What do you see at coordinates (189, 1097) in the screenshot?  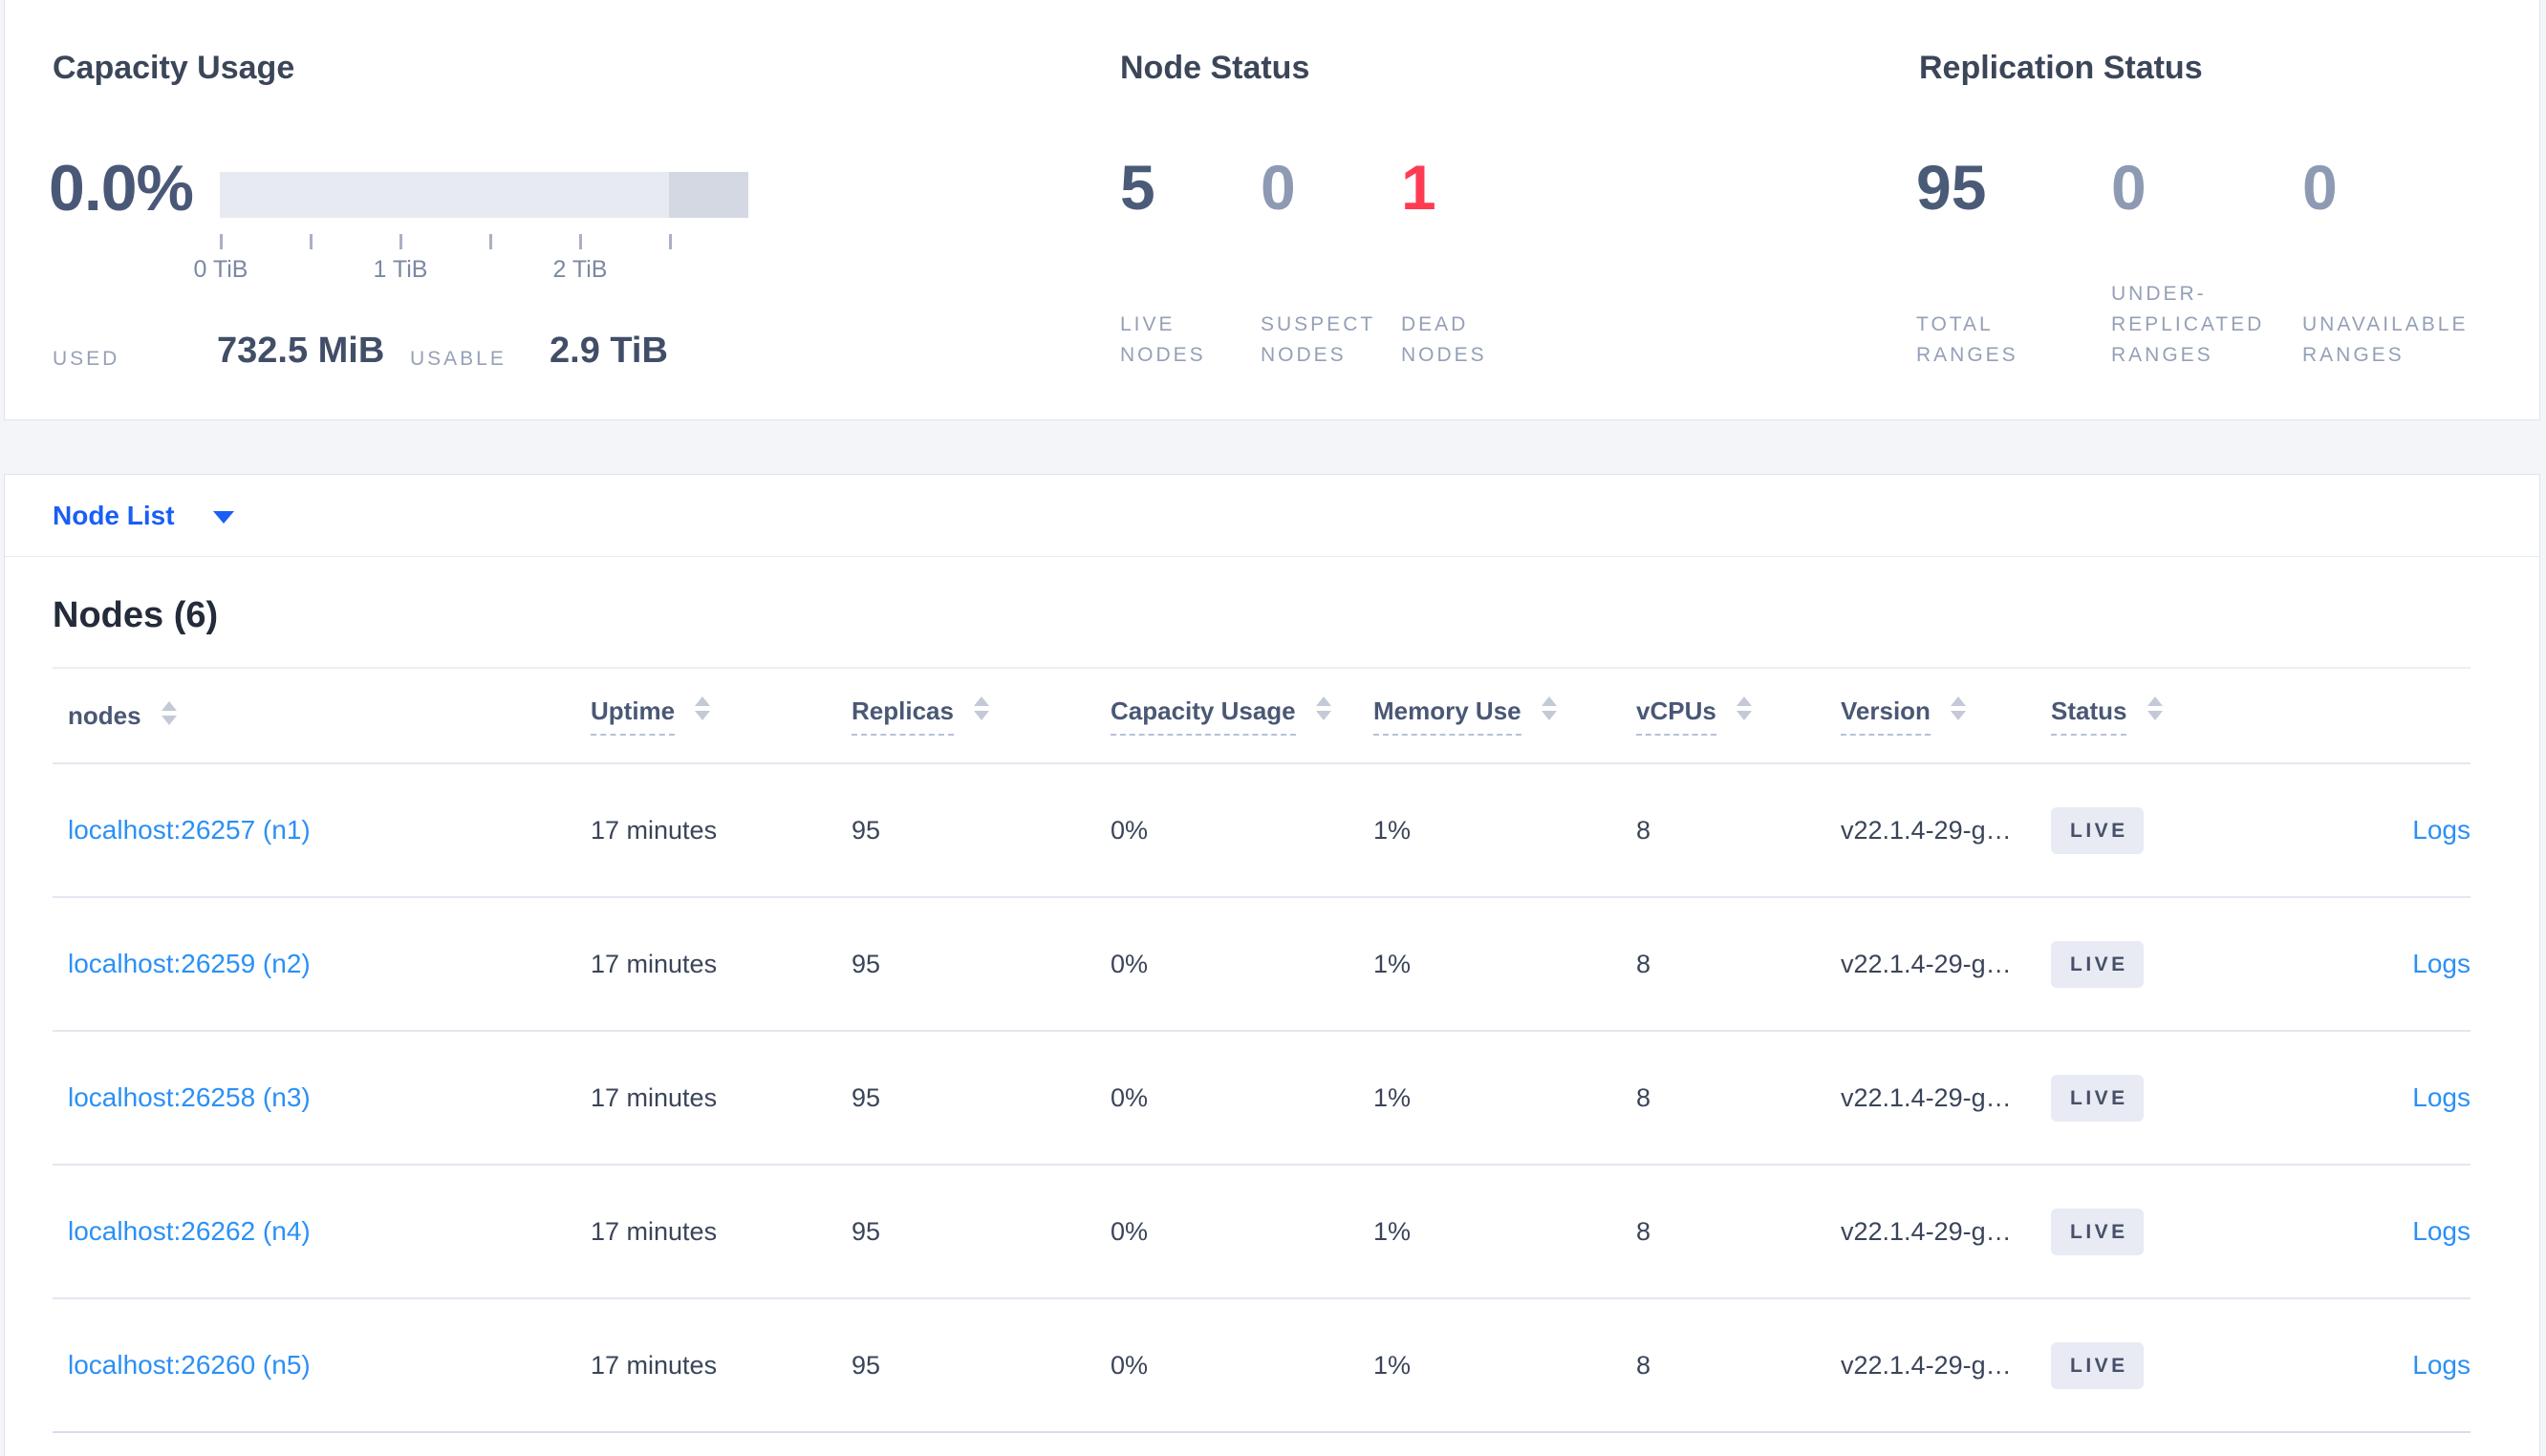 I see `node-link: localhost:26258 (n3)` at bounding box center [189, 1097].